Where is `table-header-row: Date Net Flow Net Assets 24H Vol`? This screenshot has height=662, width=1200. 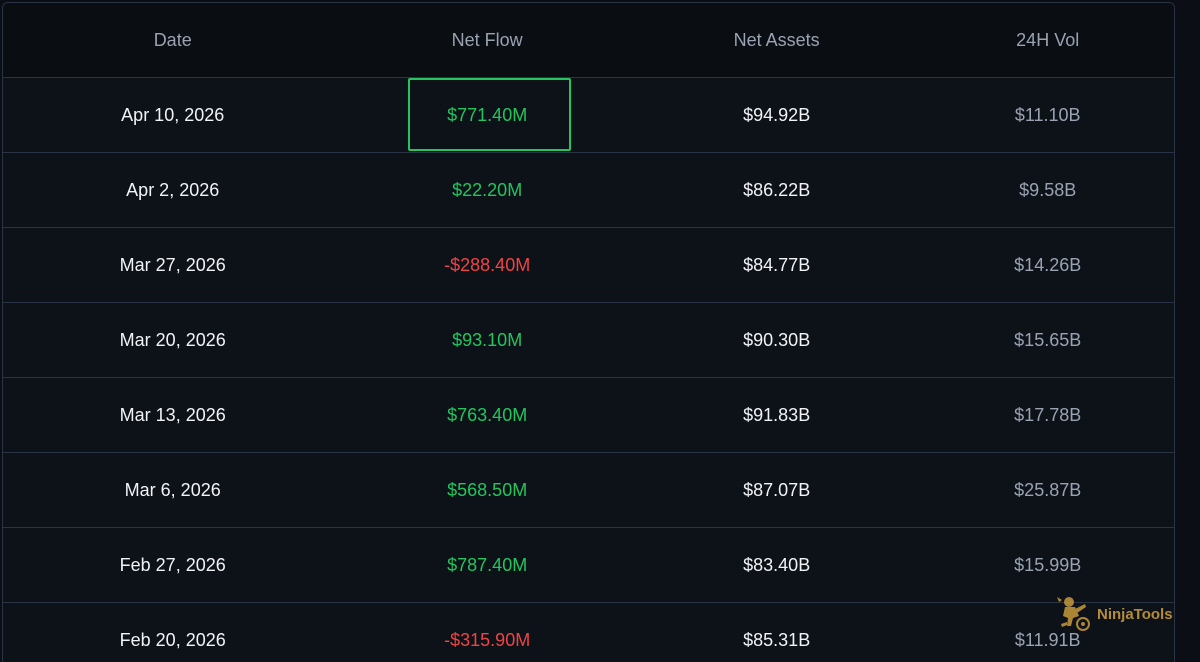 table-header-row: Date Net Flow Net Assets 24H Vol is located at coordinates (588, 40).